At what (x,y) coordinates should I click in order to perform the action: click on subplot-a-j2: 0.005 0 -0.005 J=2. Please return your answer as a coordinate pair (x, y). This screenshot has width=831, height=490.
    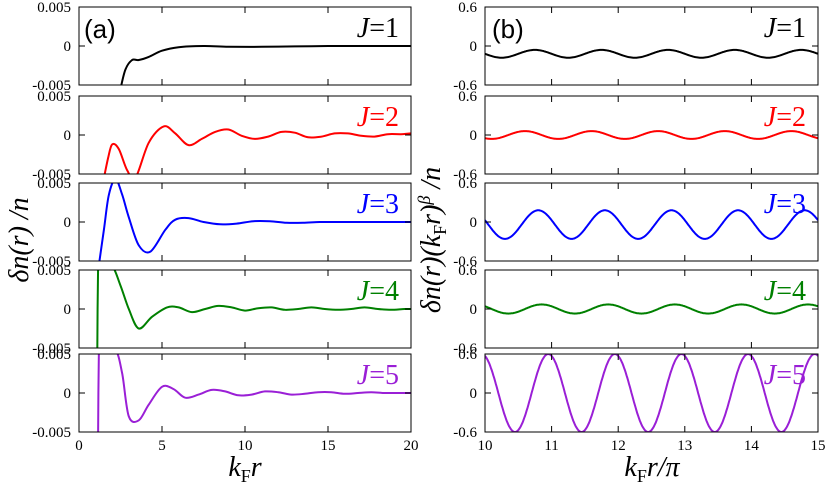
    Looking at the image, I should click on (222, 136).